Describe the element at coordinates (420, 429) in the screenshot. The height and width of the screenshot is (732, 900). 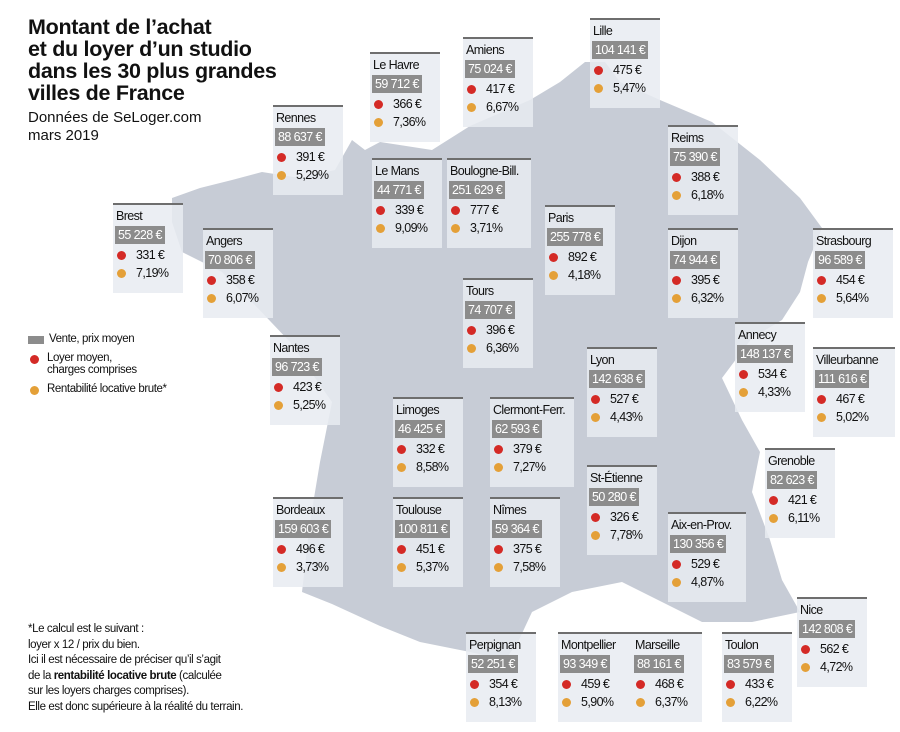
I see `sale-price: 46 425 €` at that location.